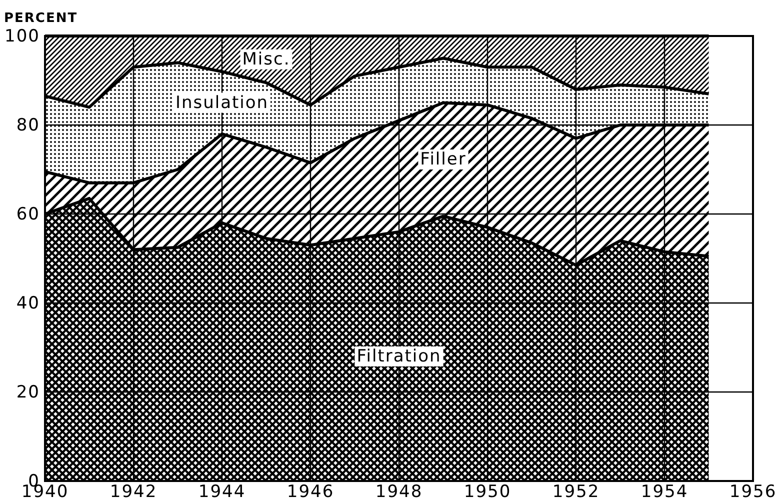  Describe the element at coordinates (266, 59) in the screenshot. I see `series-label: Misc.` at that location.